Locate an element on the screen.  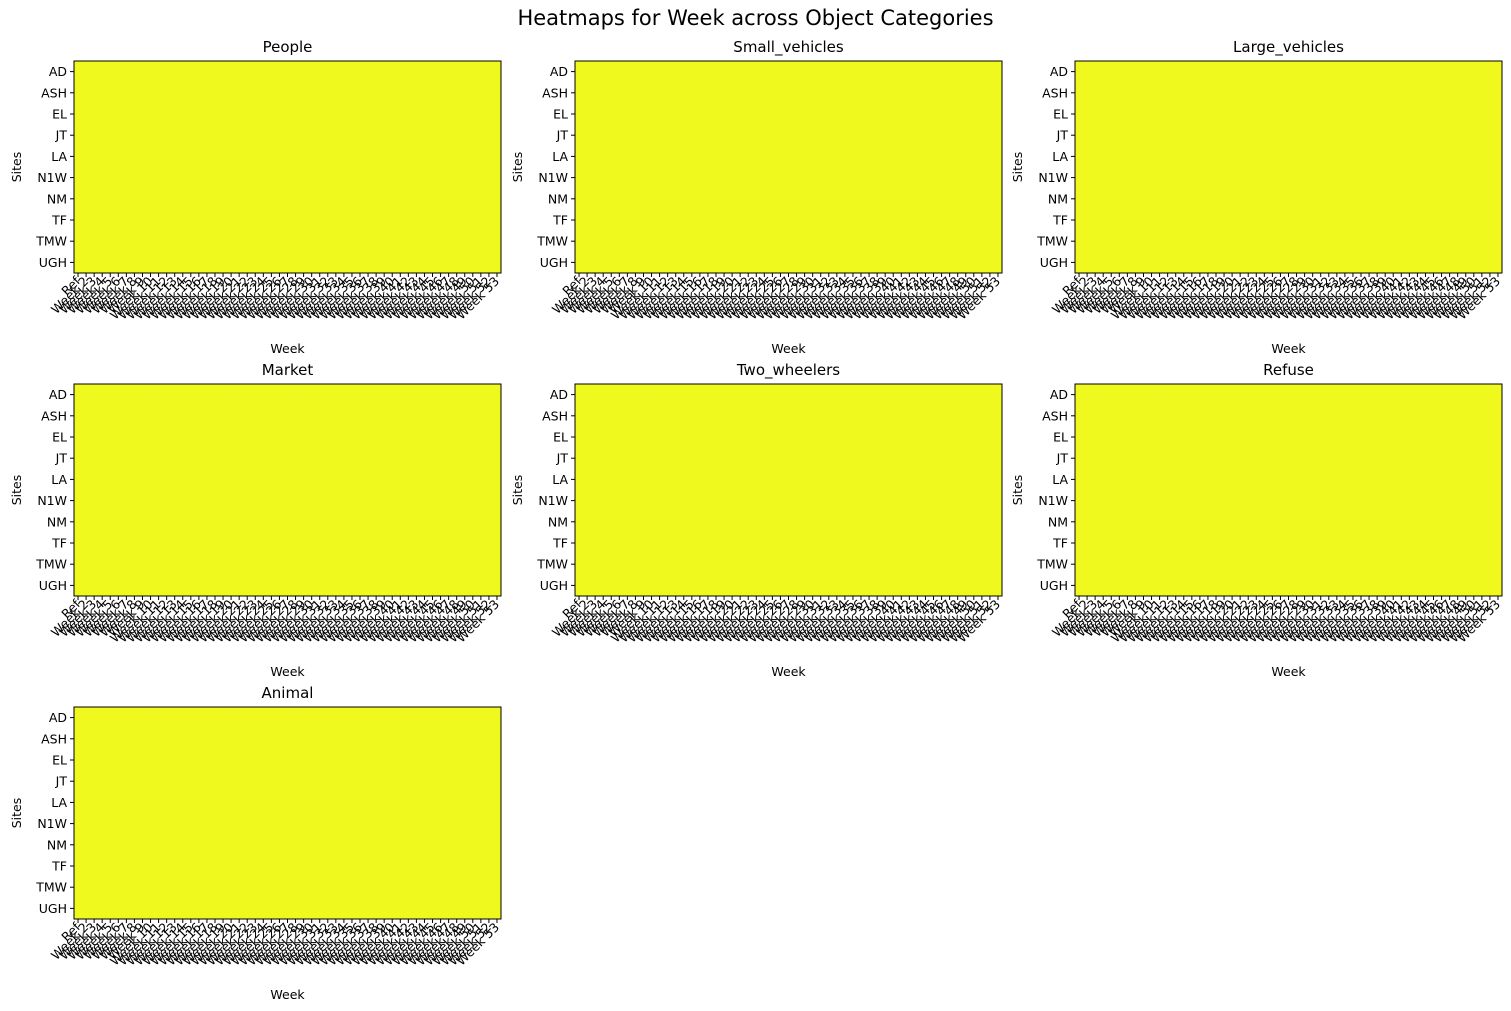
subplot-title: Large_vehicles is located at coordinates (1288, 47).